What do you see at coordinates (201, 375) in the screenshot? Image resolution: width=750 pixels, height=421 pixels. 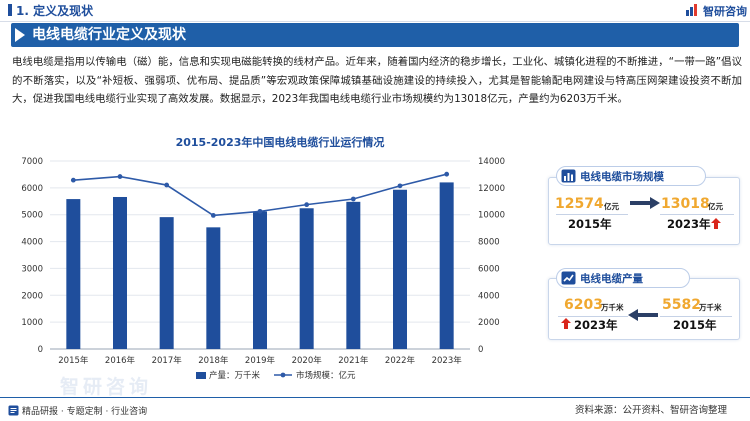 I see `legend-swatch-bar` at bounding box center [201, 375].